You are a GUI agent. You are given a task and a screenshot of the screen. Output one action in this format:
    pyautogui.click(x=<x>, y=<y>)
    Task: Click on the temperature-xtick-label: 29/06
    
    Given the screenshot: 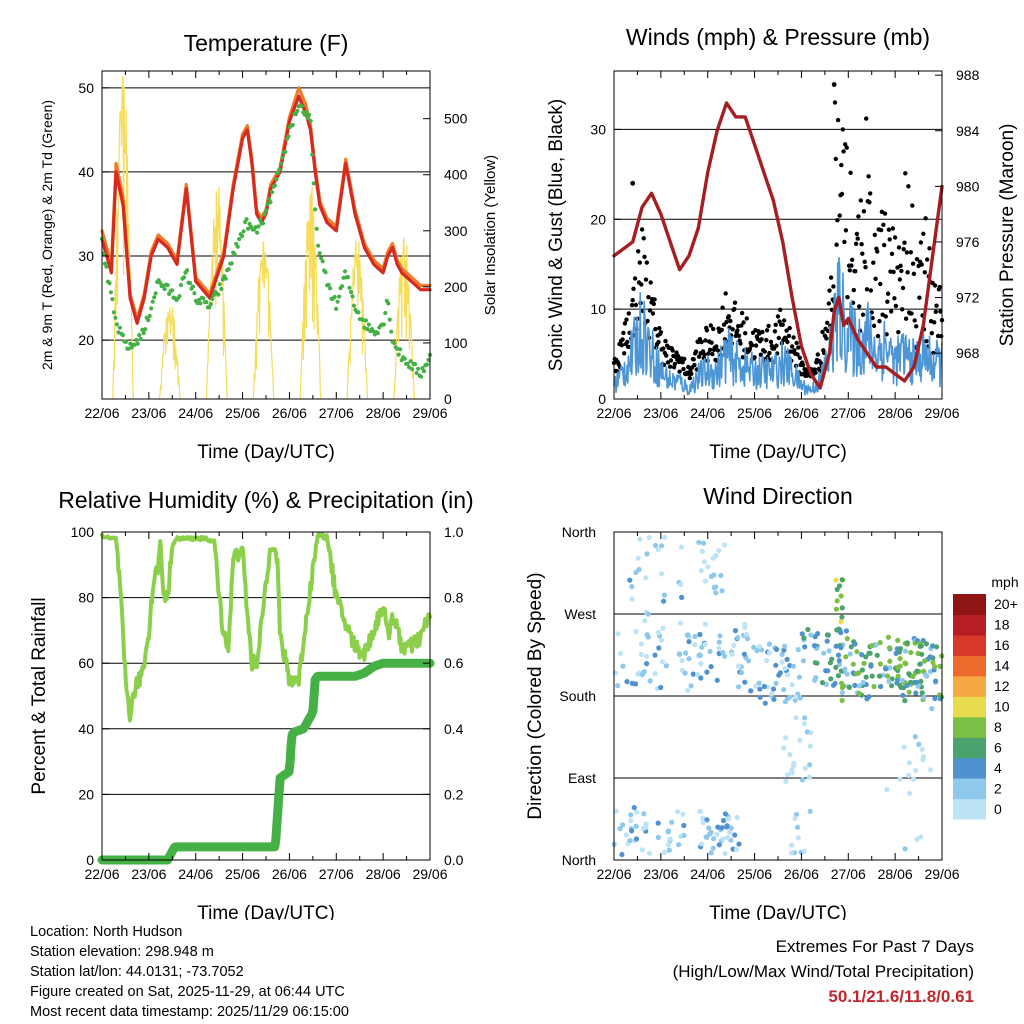 What is the action you would take?
    pyautogui.click(x=429, y=413)
    